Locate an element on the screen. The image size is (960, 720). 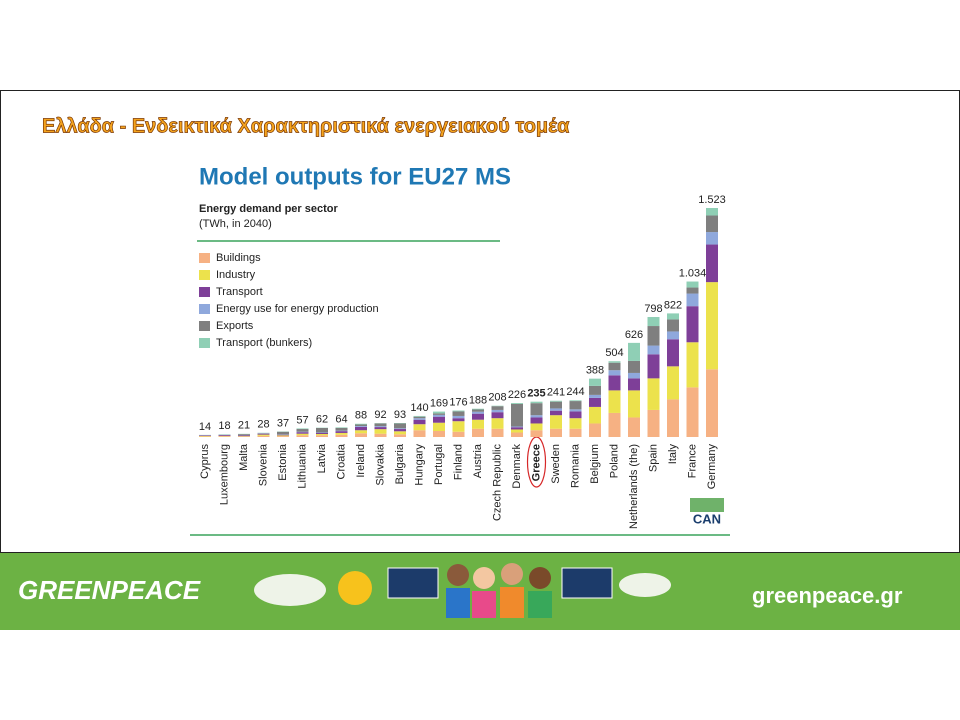
x-tick-label: Portugal is located at coordinates (439, 464).